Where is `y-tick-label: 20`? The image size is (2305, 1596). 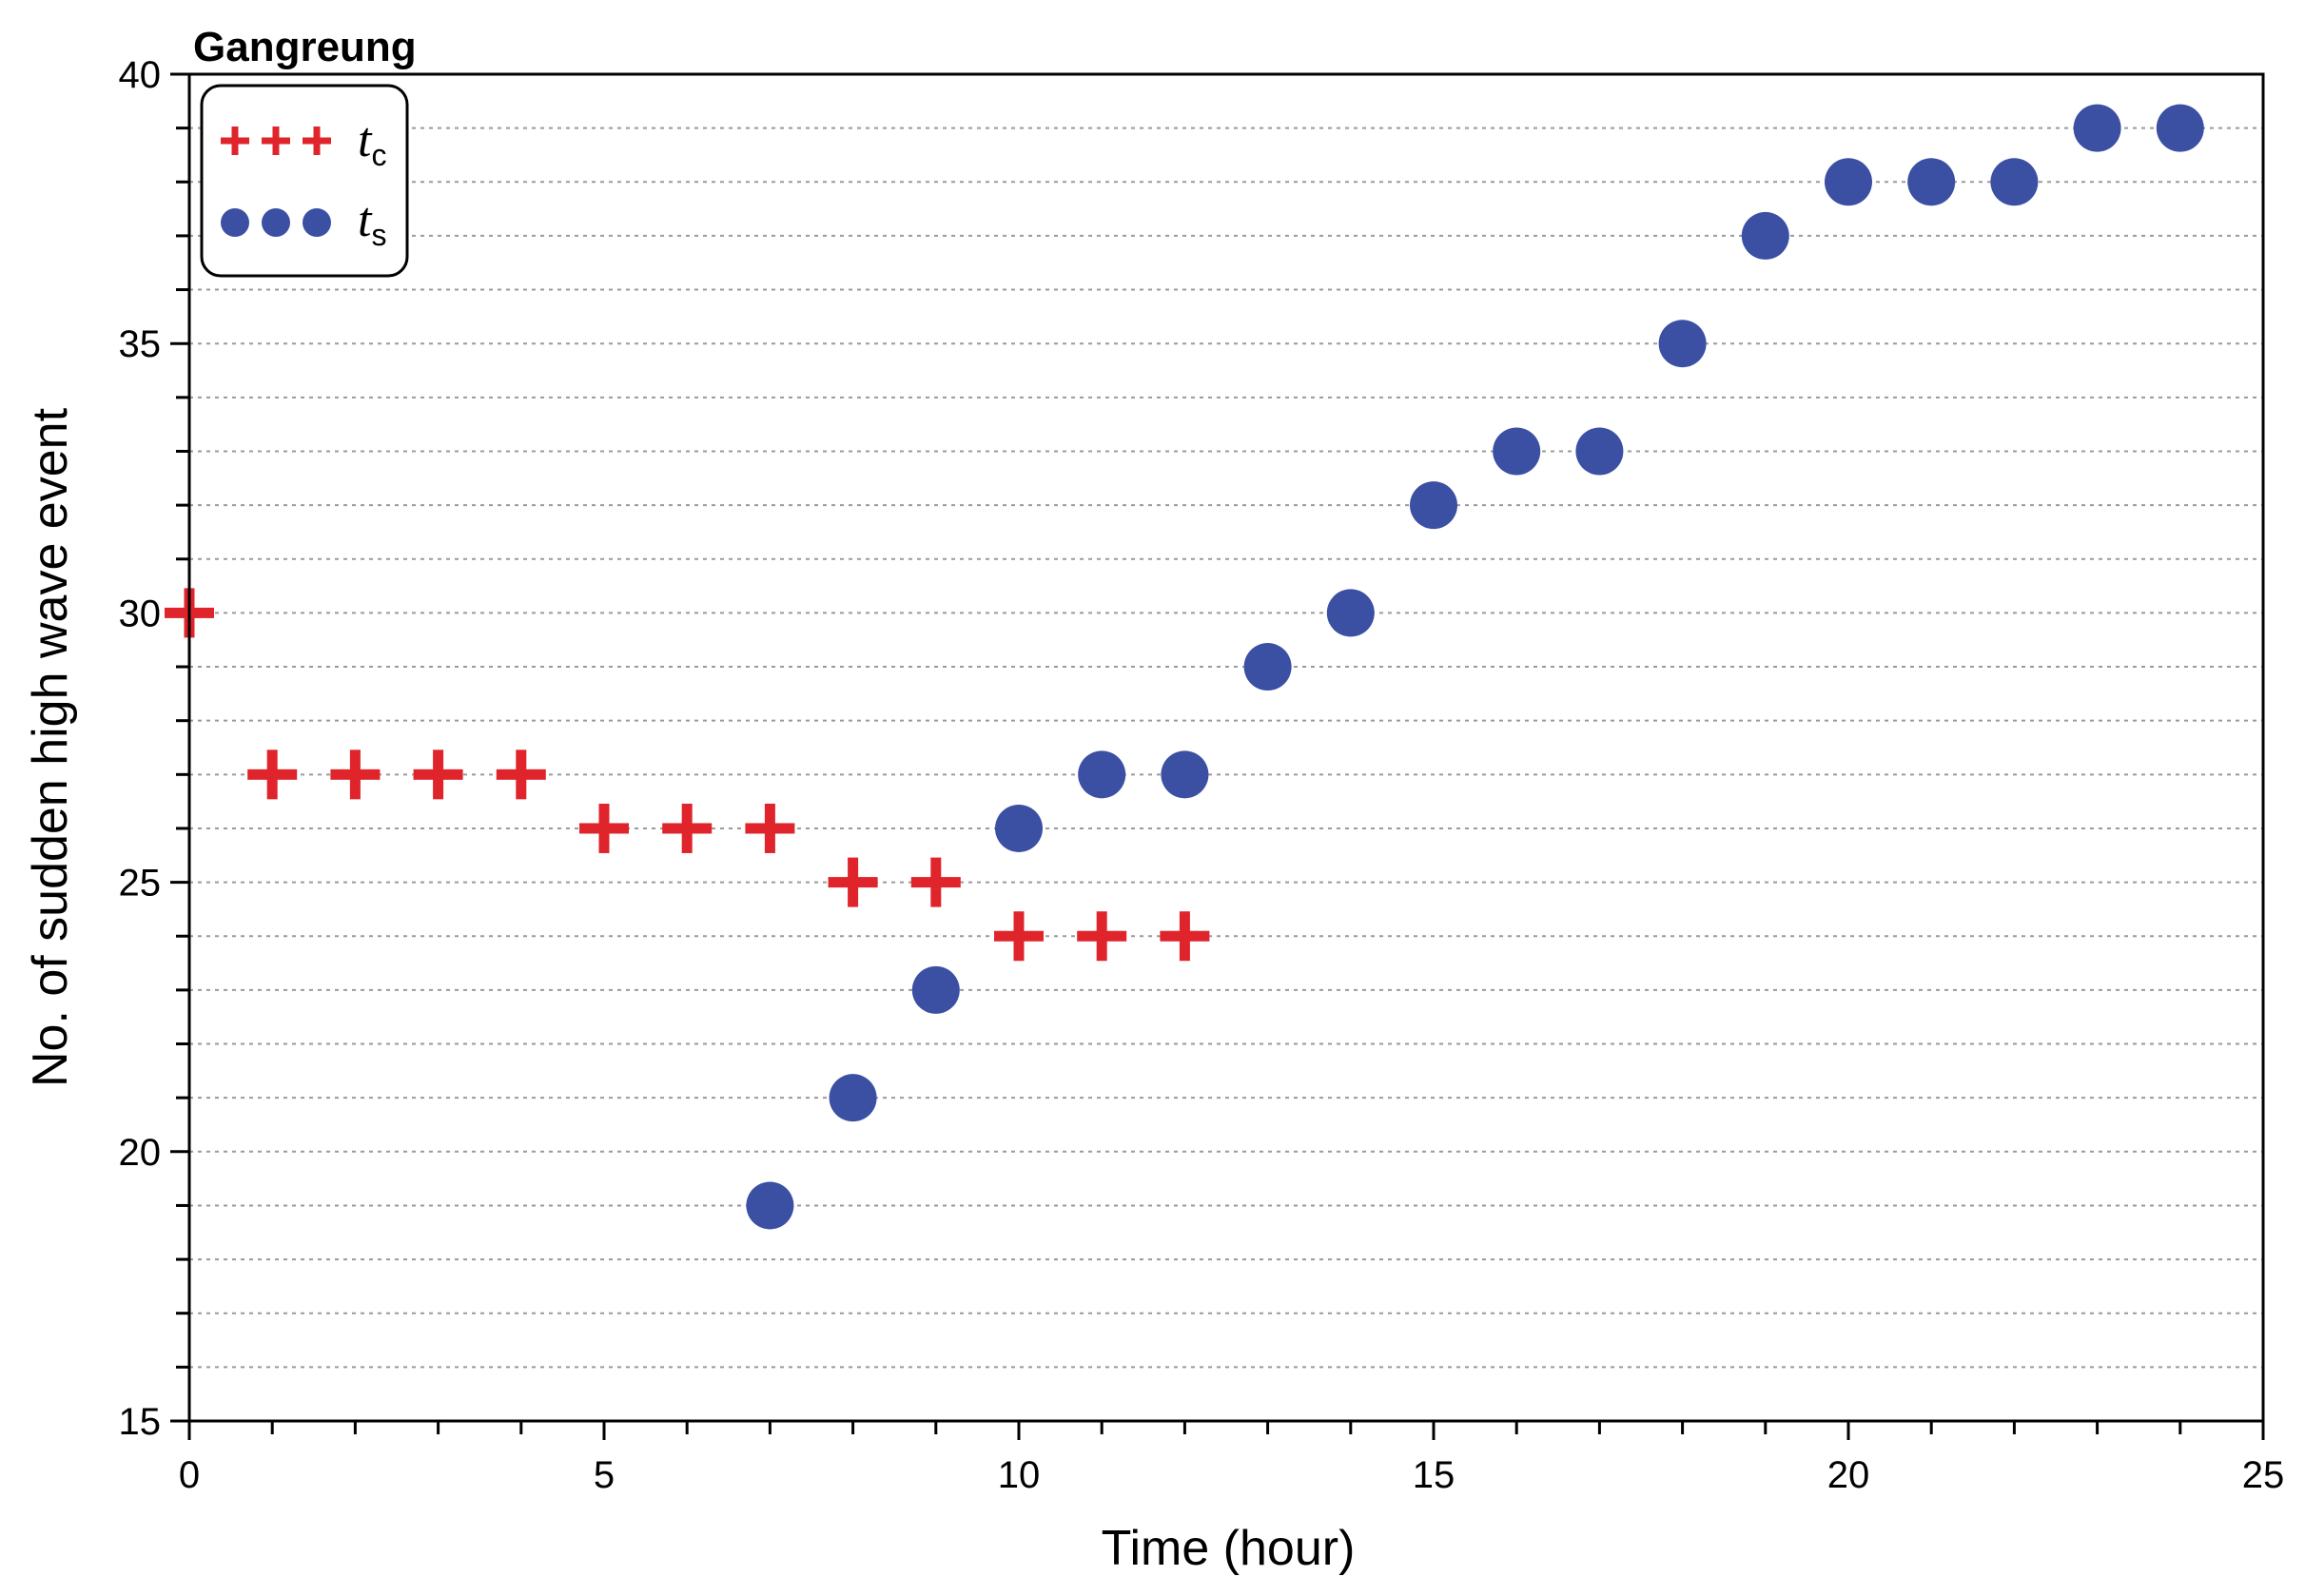
y-tick-label: 20 is located at coordinates (141, 1153).